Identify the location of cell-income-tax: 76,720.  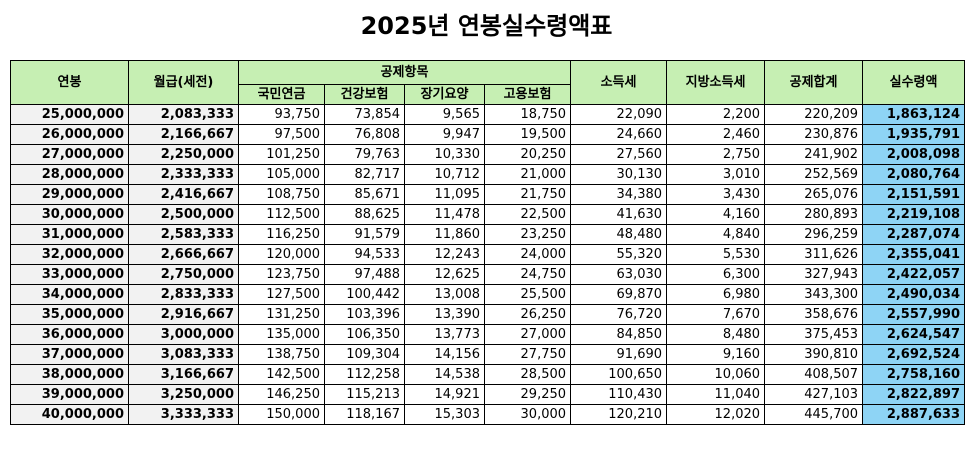
(619, 314).